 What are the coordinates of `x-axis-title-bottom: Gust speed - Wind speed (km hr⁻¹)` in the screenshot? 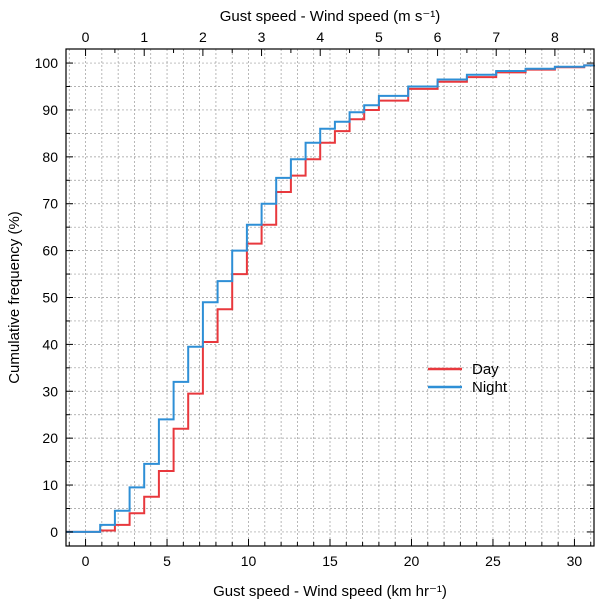 It's located at (330, 591).